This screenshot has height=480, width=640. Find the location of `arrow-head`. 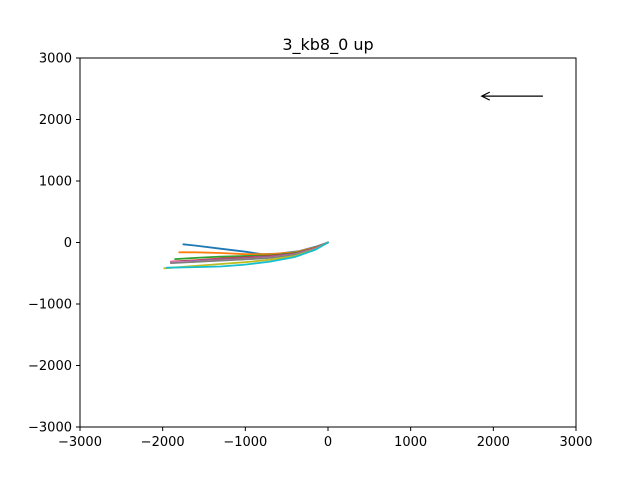

arrow-head is located at coordinates (485, 96).